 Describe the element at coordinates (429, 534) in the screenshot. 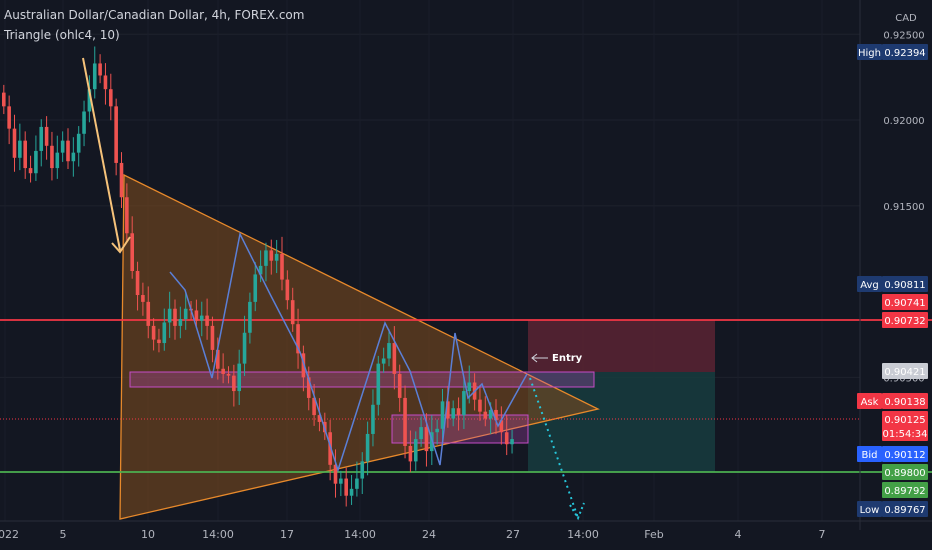

I see `time-tick-label: 24` at that location.